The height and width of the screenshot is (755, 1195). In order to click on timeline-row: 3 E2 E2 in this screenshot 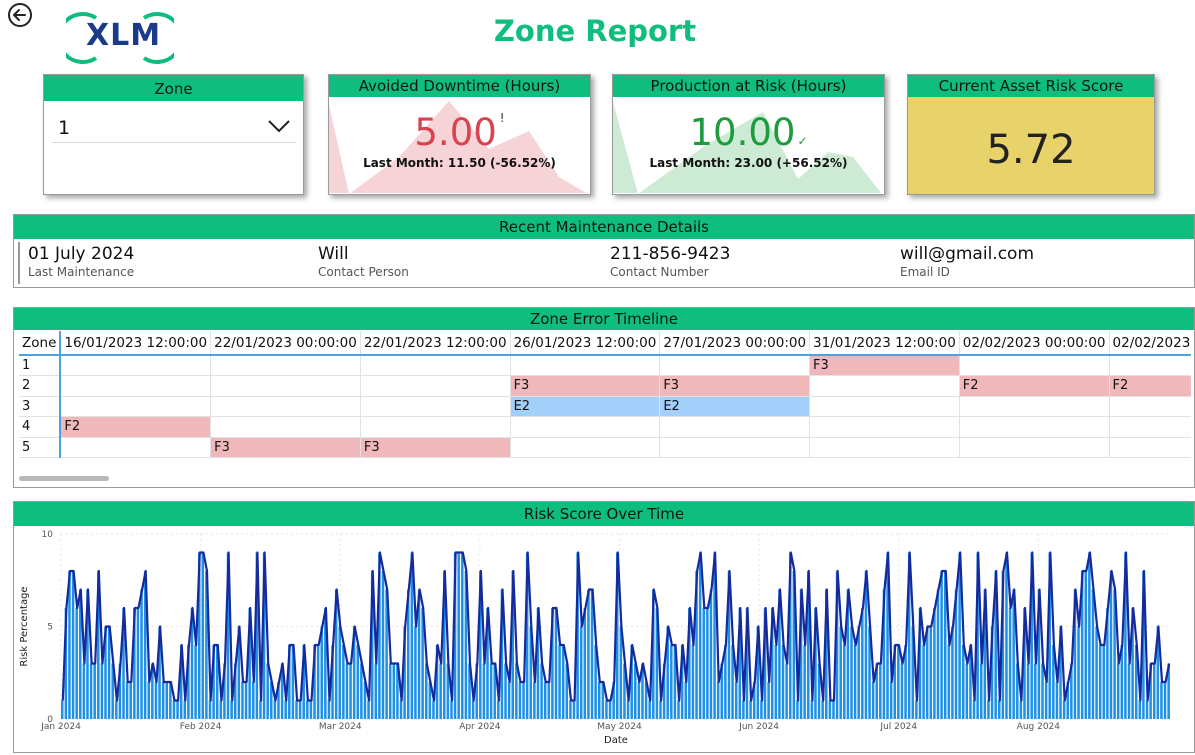, I will do `click(605, 406)`.